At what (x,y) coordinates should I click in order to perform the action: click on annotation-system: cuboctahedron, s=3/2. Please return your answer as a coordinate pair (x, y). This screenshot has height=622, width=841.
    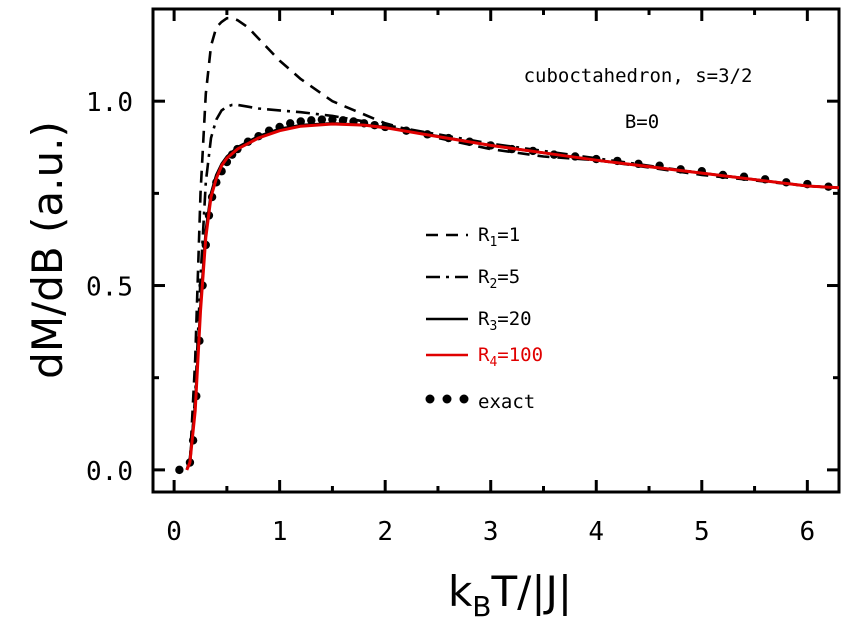
    Looking at the image, I should click on (638, 76).